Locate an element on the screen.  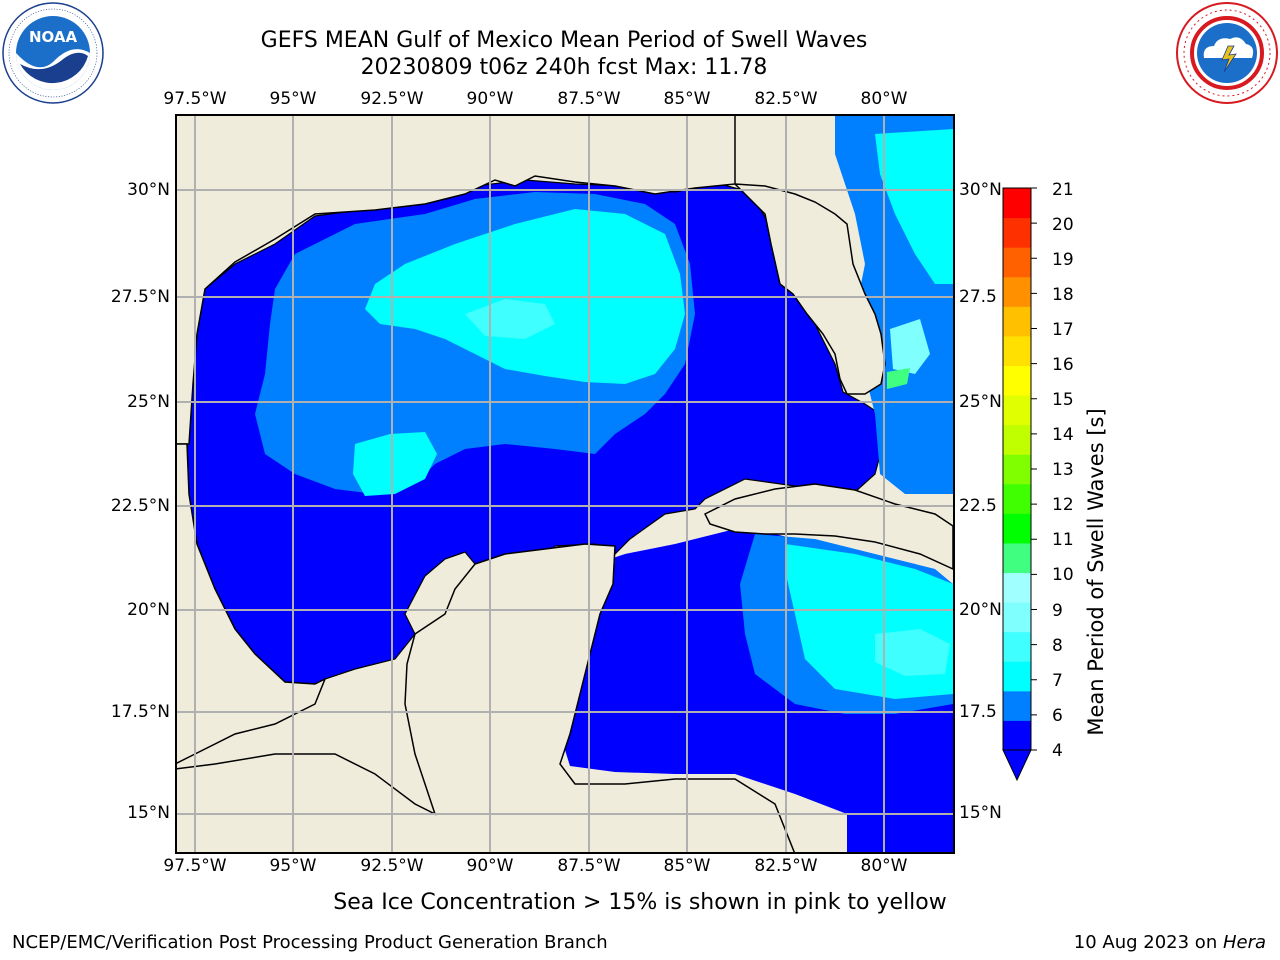
lon-tick-bottom: 90°W is located at coordinates (490, 866).